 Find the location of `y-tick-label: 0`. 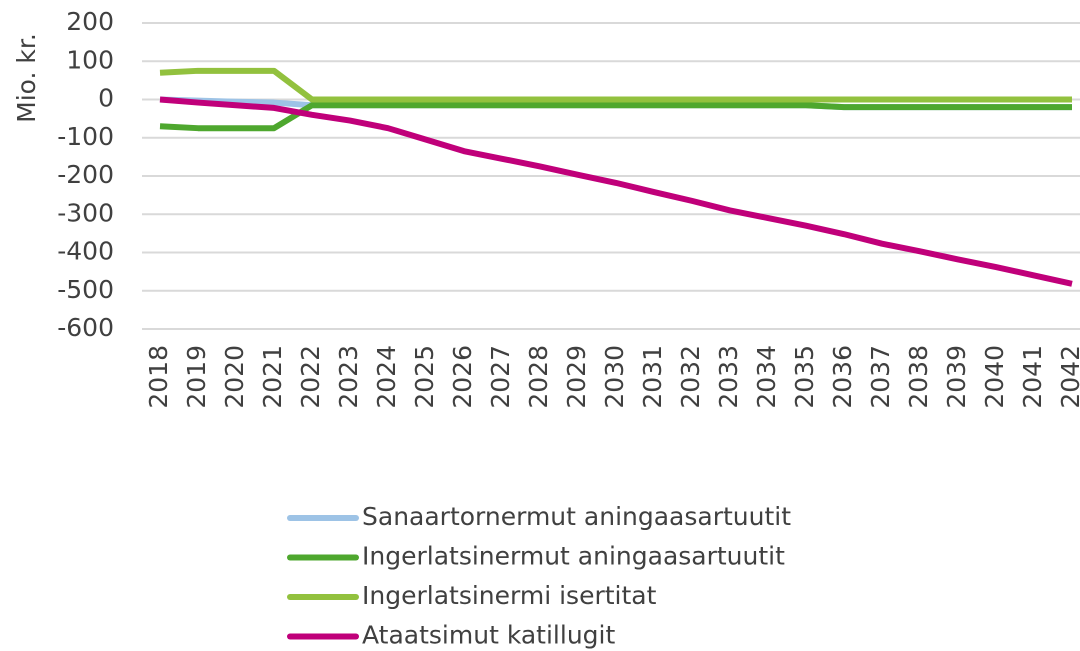

y-tick-label: 0 is located at coordinates (106, 98).